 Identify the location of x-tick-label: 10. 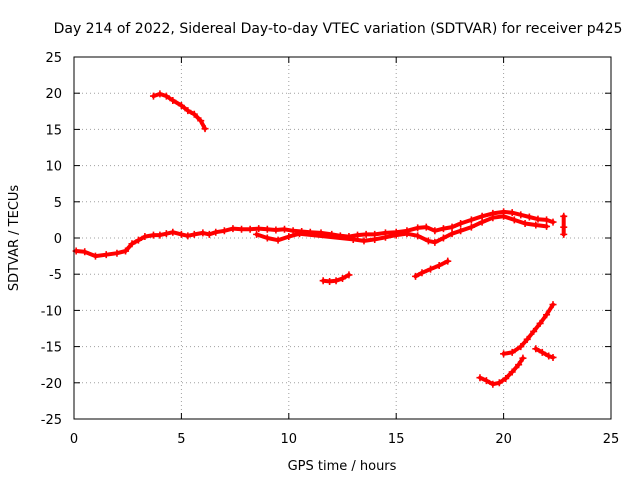
(289, 439).